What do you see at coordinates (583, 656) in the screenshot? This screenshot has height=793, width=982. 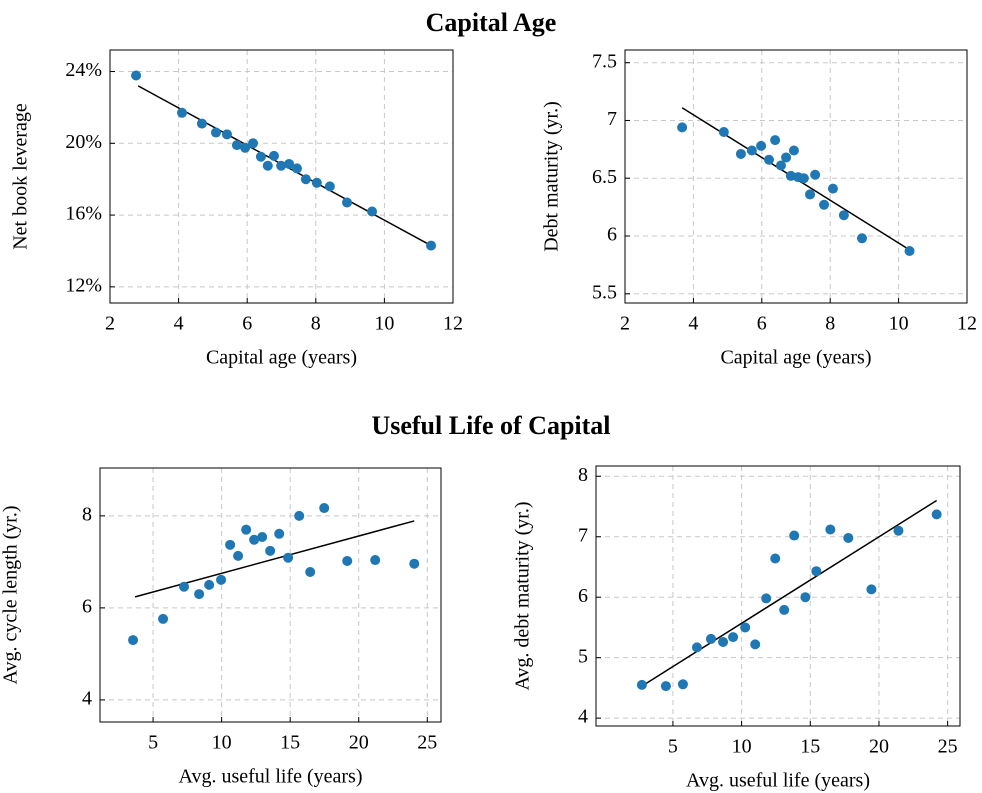 I see `y-tick-label: 5` at bounding box center [583, 656].